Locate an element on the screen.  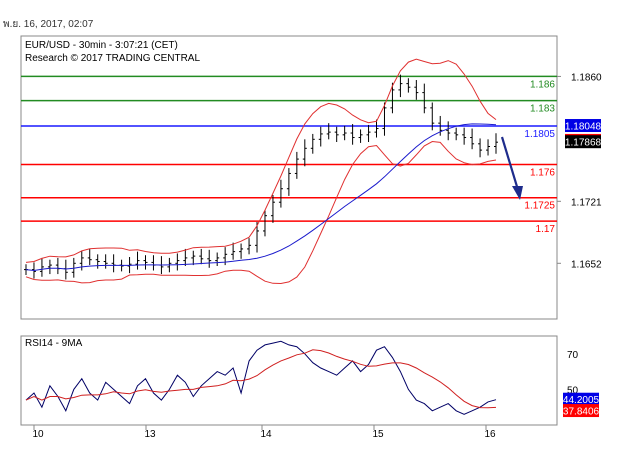
level-label-4: 1.1725 is located at coordinates (539, 206).